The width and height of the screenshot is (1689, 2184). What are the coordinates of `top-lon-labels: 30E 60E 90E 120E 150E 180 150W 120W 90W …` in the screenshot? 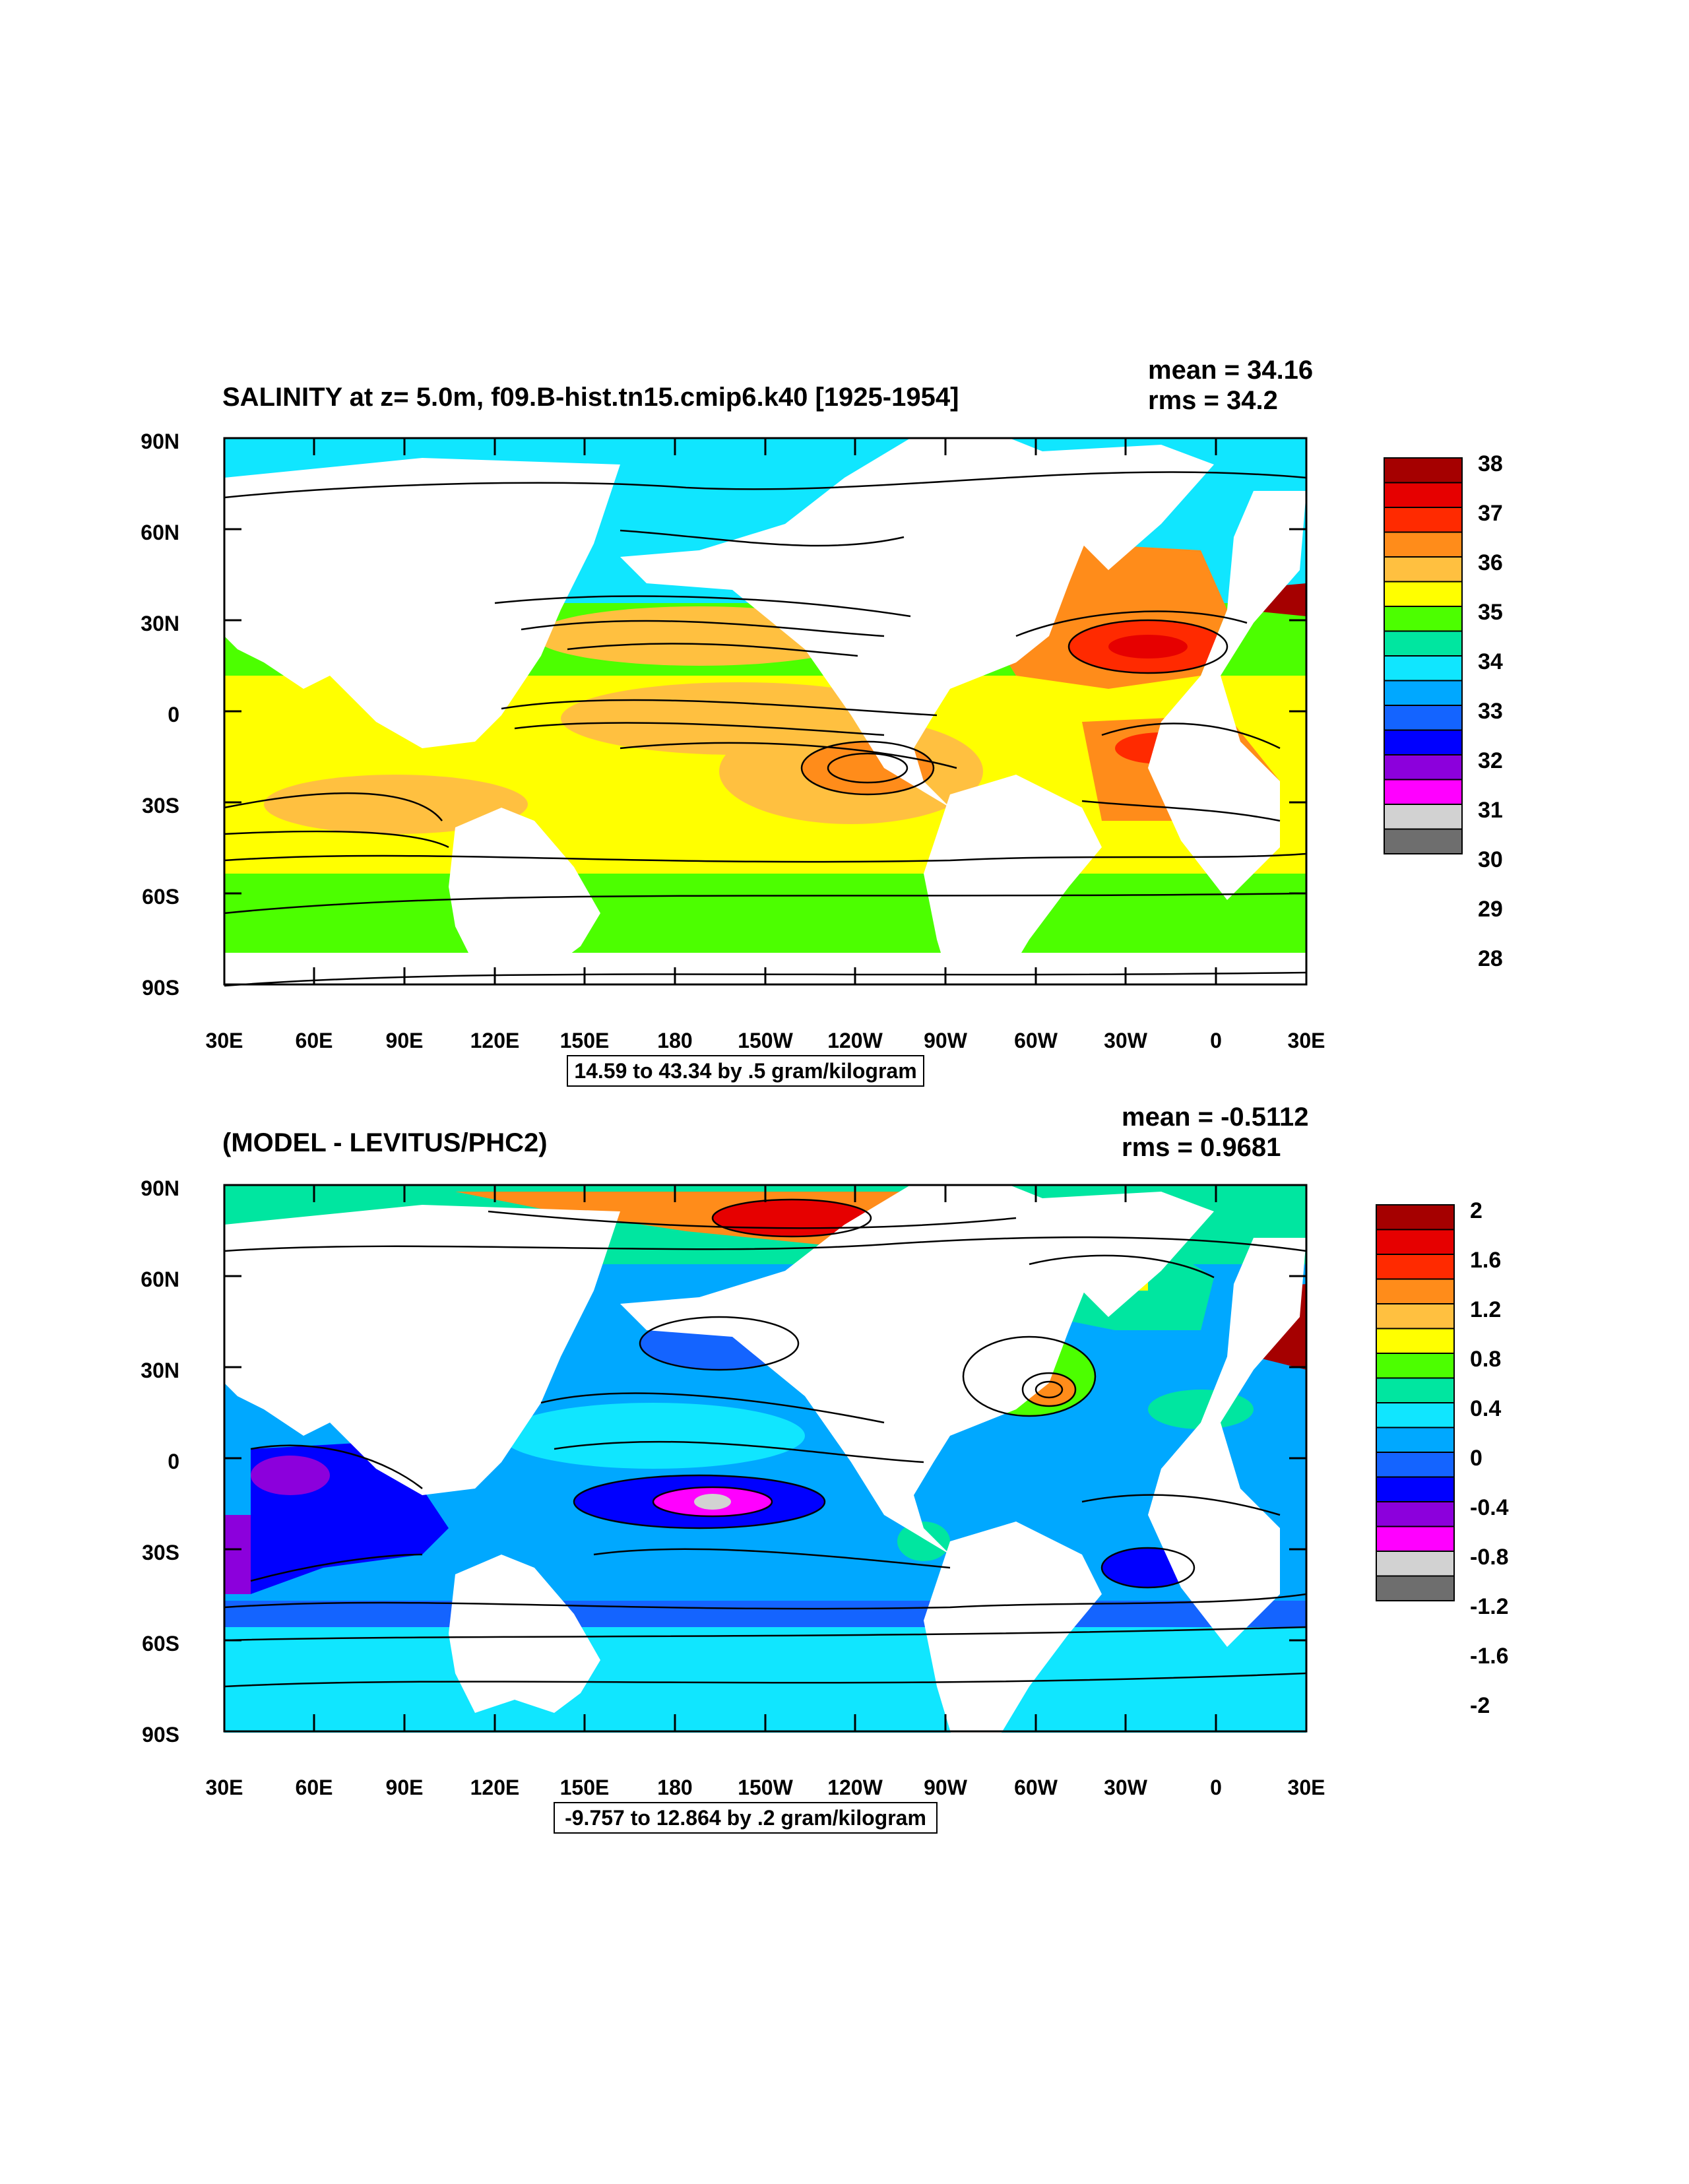 It's located at (765, 1040).